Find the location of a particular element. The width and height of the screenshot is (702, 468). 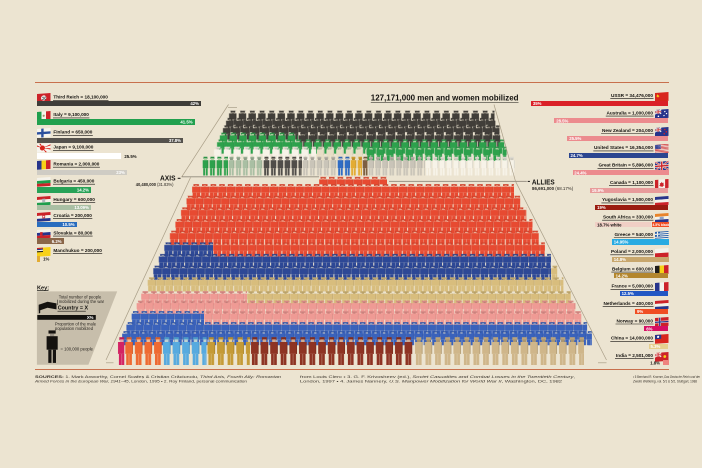

svg-text: New Zealand = 204,000 is located at coordinates (627, 131).